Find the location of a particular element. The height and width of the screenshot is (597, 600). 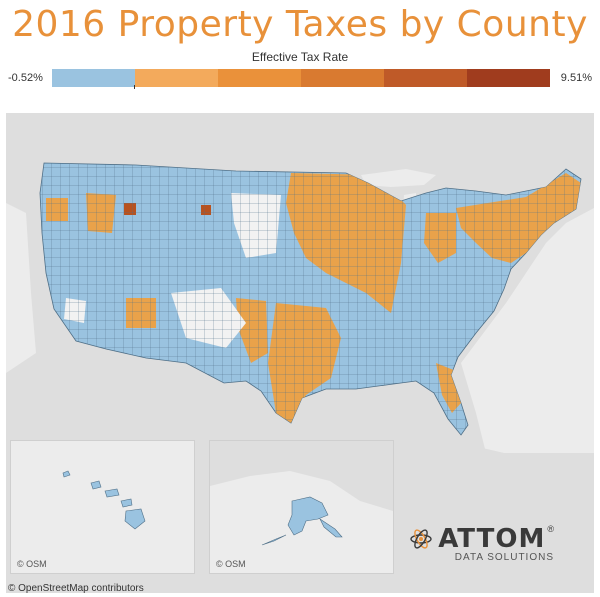

alaska-surrounding-land is located at coordinates (301, 476).